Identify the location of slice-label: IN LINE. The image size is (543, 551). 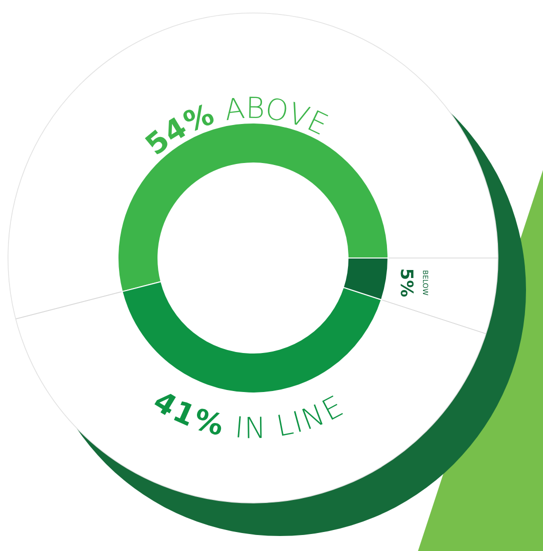
(291, 417).